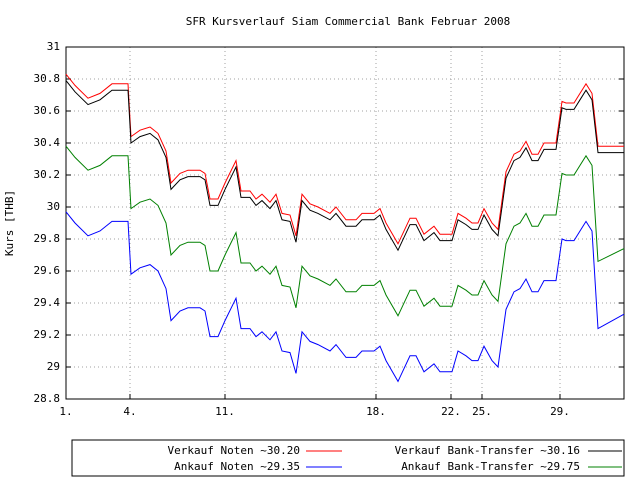 The height and width of the screenshot is (480, 640). Describe the element at coordinates (234, 450) in the screenshot. I see `legend-label: Verkauf Noten ~30.20` at that location.